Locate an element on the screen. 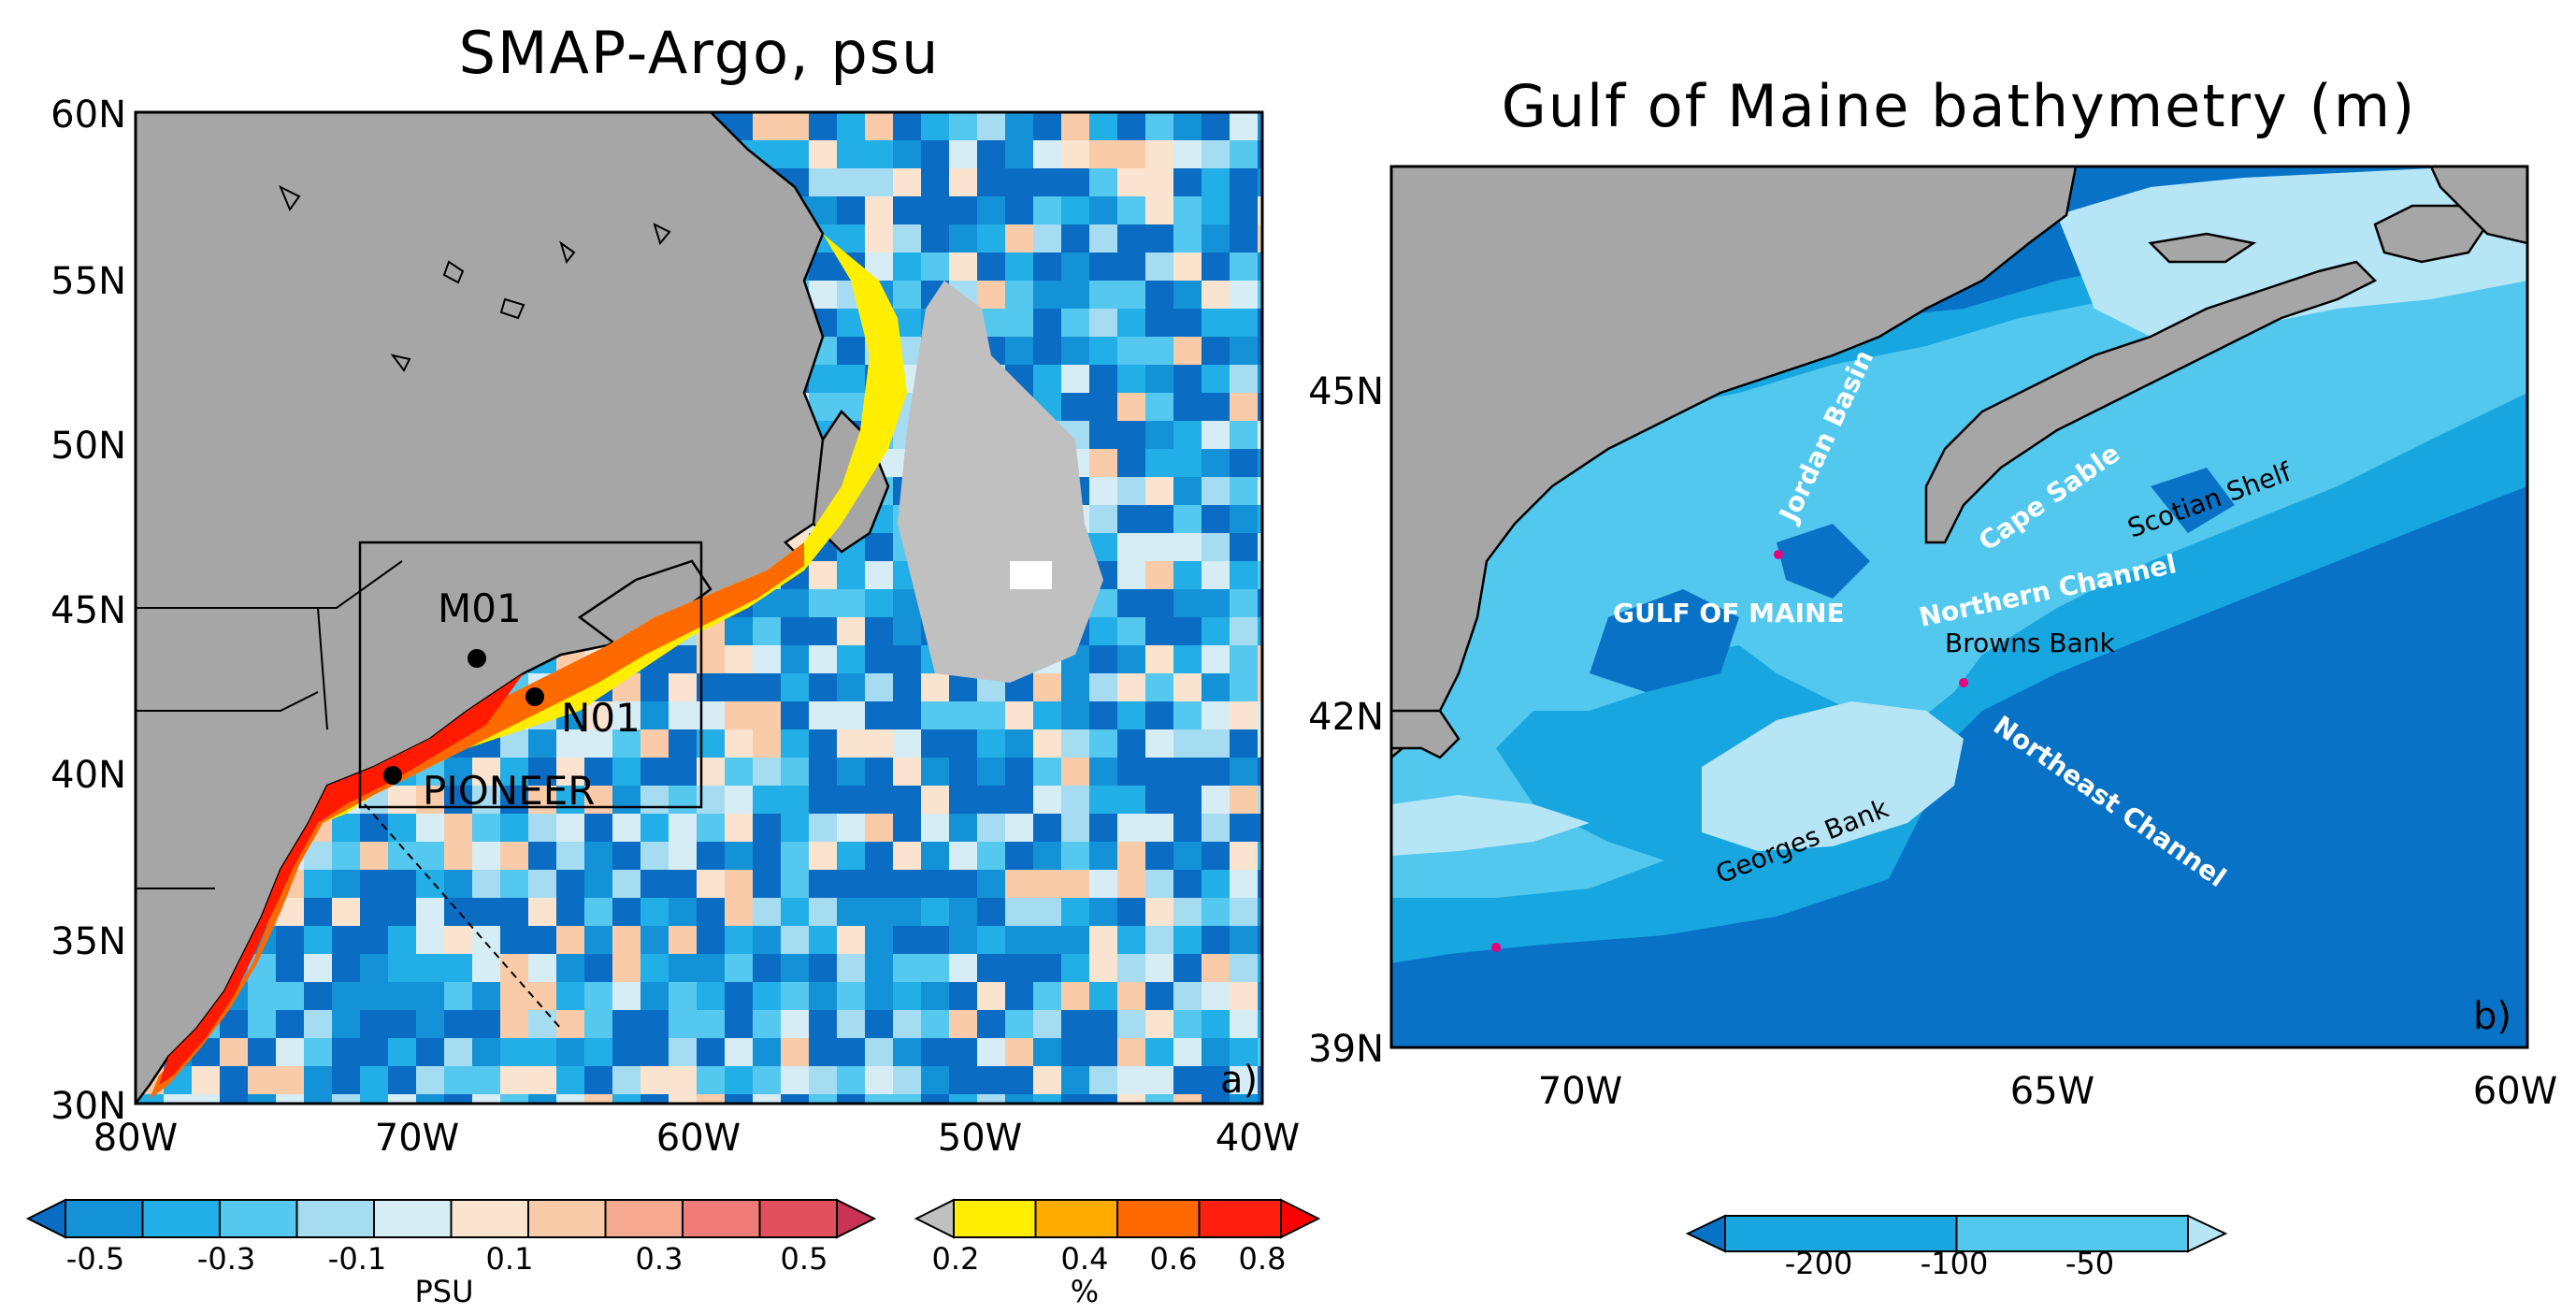  salinity-bar-segment is located at coordinates (490, 1219).